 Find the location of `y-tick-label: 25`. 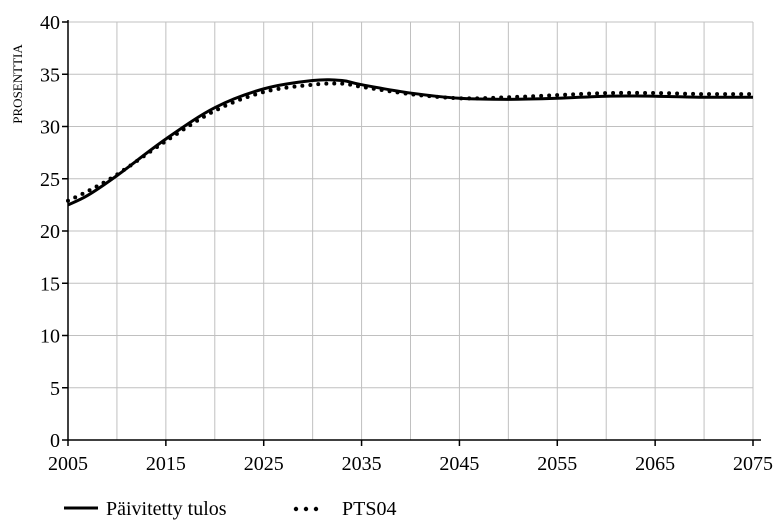

y-tick-label: 25 is located at coordinates (50, 180).